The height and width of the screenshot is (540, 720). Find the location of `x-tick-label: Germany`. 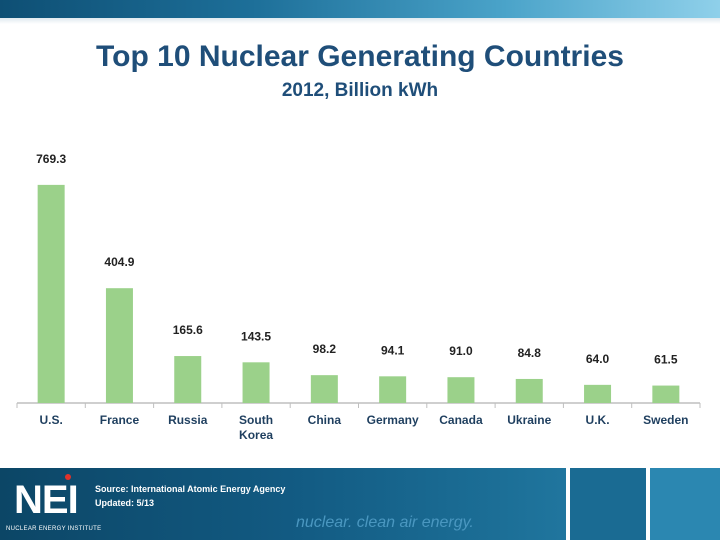

x-tick-label: Germany is located at coordinates (393, 420).